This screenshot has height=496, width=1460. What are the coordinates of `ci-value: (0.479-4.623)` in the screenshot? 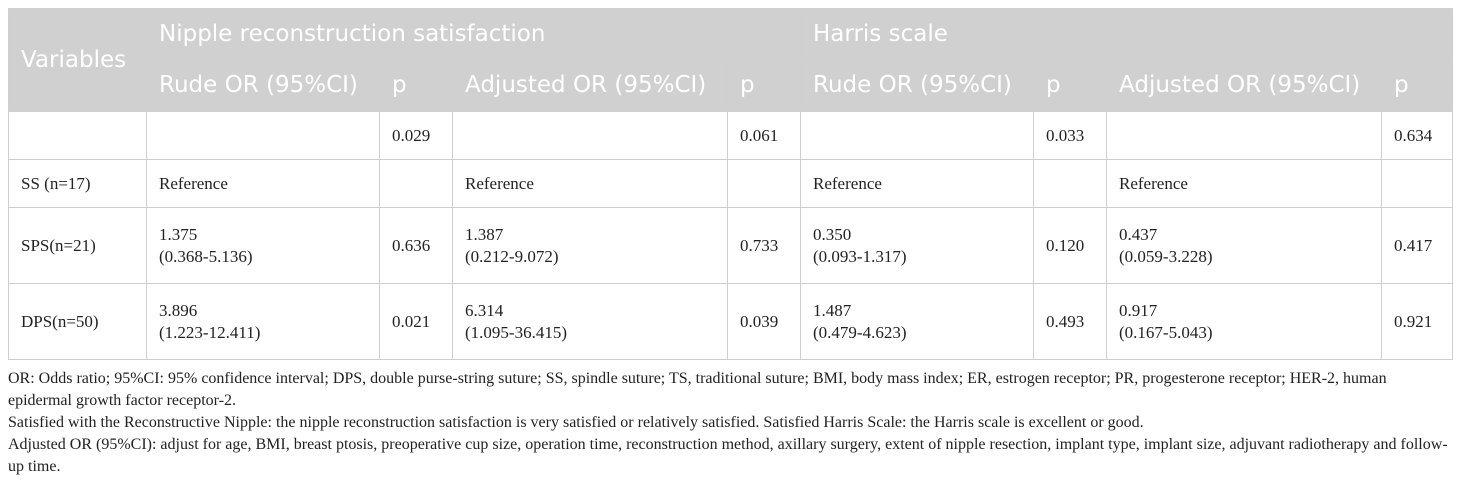 It's located at (860, 332).